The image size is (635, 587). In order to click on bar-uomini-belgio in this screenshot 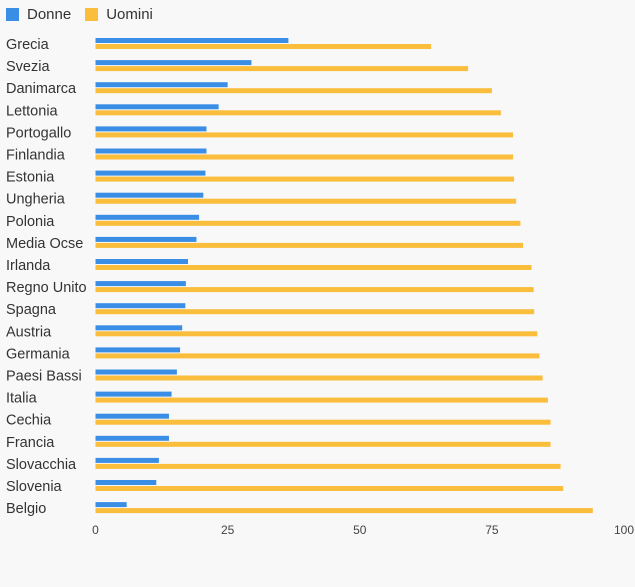, I will do `click(344, 511)`.